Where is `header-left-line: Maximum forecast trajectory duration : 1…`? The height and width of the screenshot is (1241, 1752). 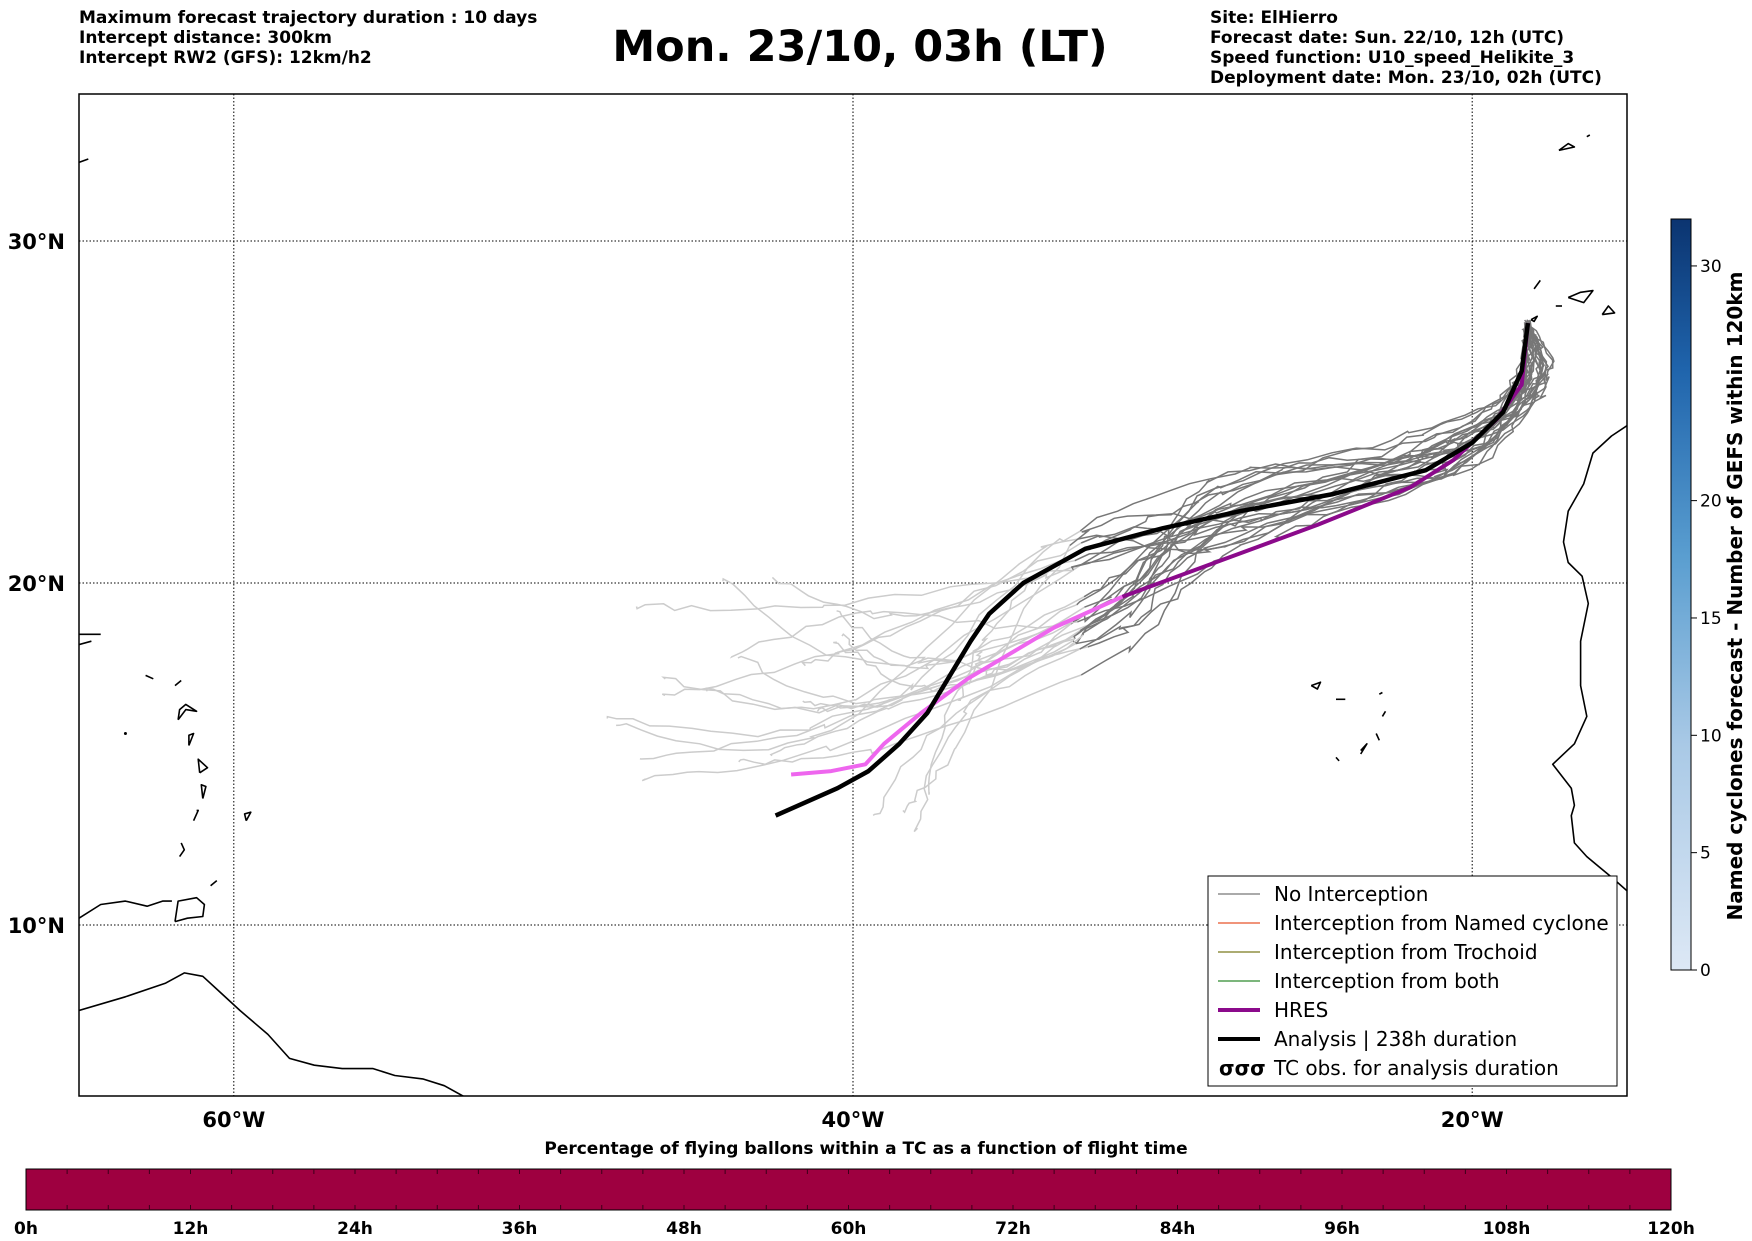 header-left-line: Maximum forecast trajectory duration : 1… is located at coordinates (308, 18).